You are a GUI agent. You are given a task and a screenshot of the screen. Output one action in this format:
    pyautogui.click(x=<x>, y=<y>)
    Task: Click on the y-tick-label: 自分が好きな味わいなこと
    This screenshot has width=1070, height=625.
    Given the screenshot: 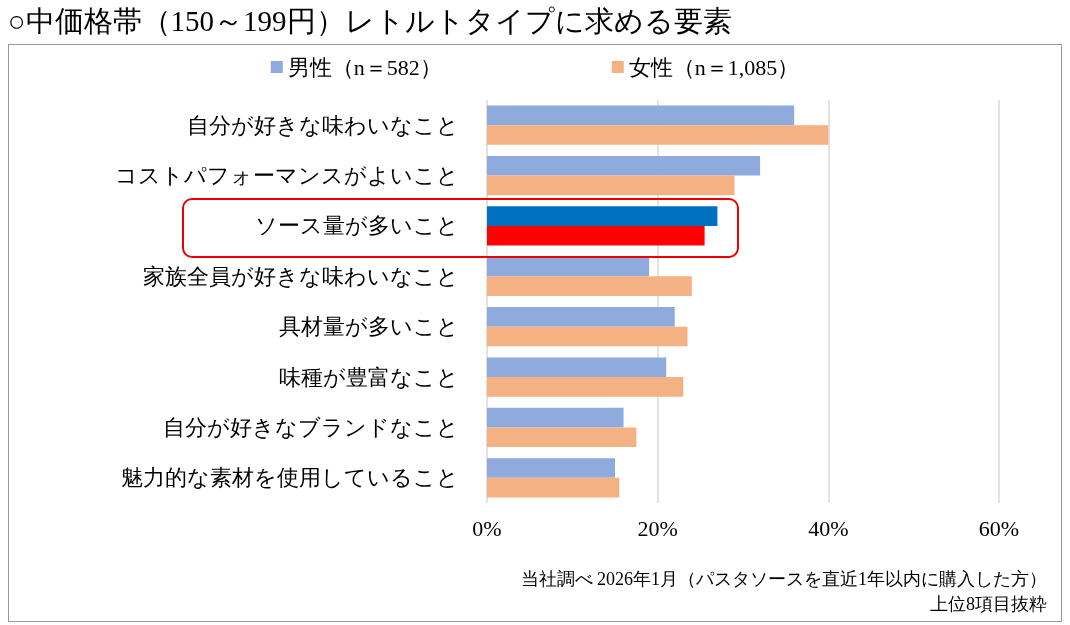 What is the action you would take?
    pyautogui.click(x=323, y=125)
    